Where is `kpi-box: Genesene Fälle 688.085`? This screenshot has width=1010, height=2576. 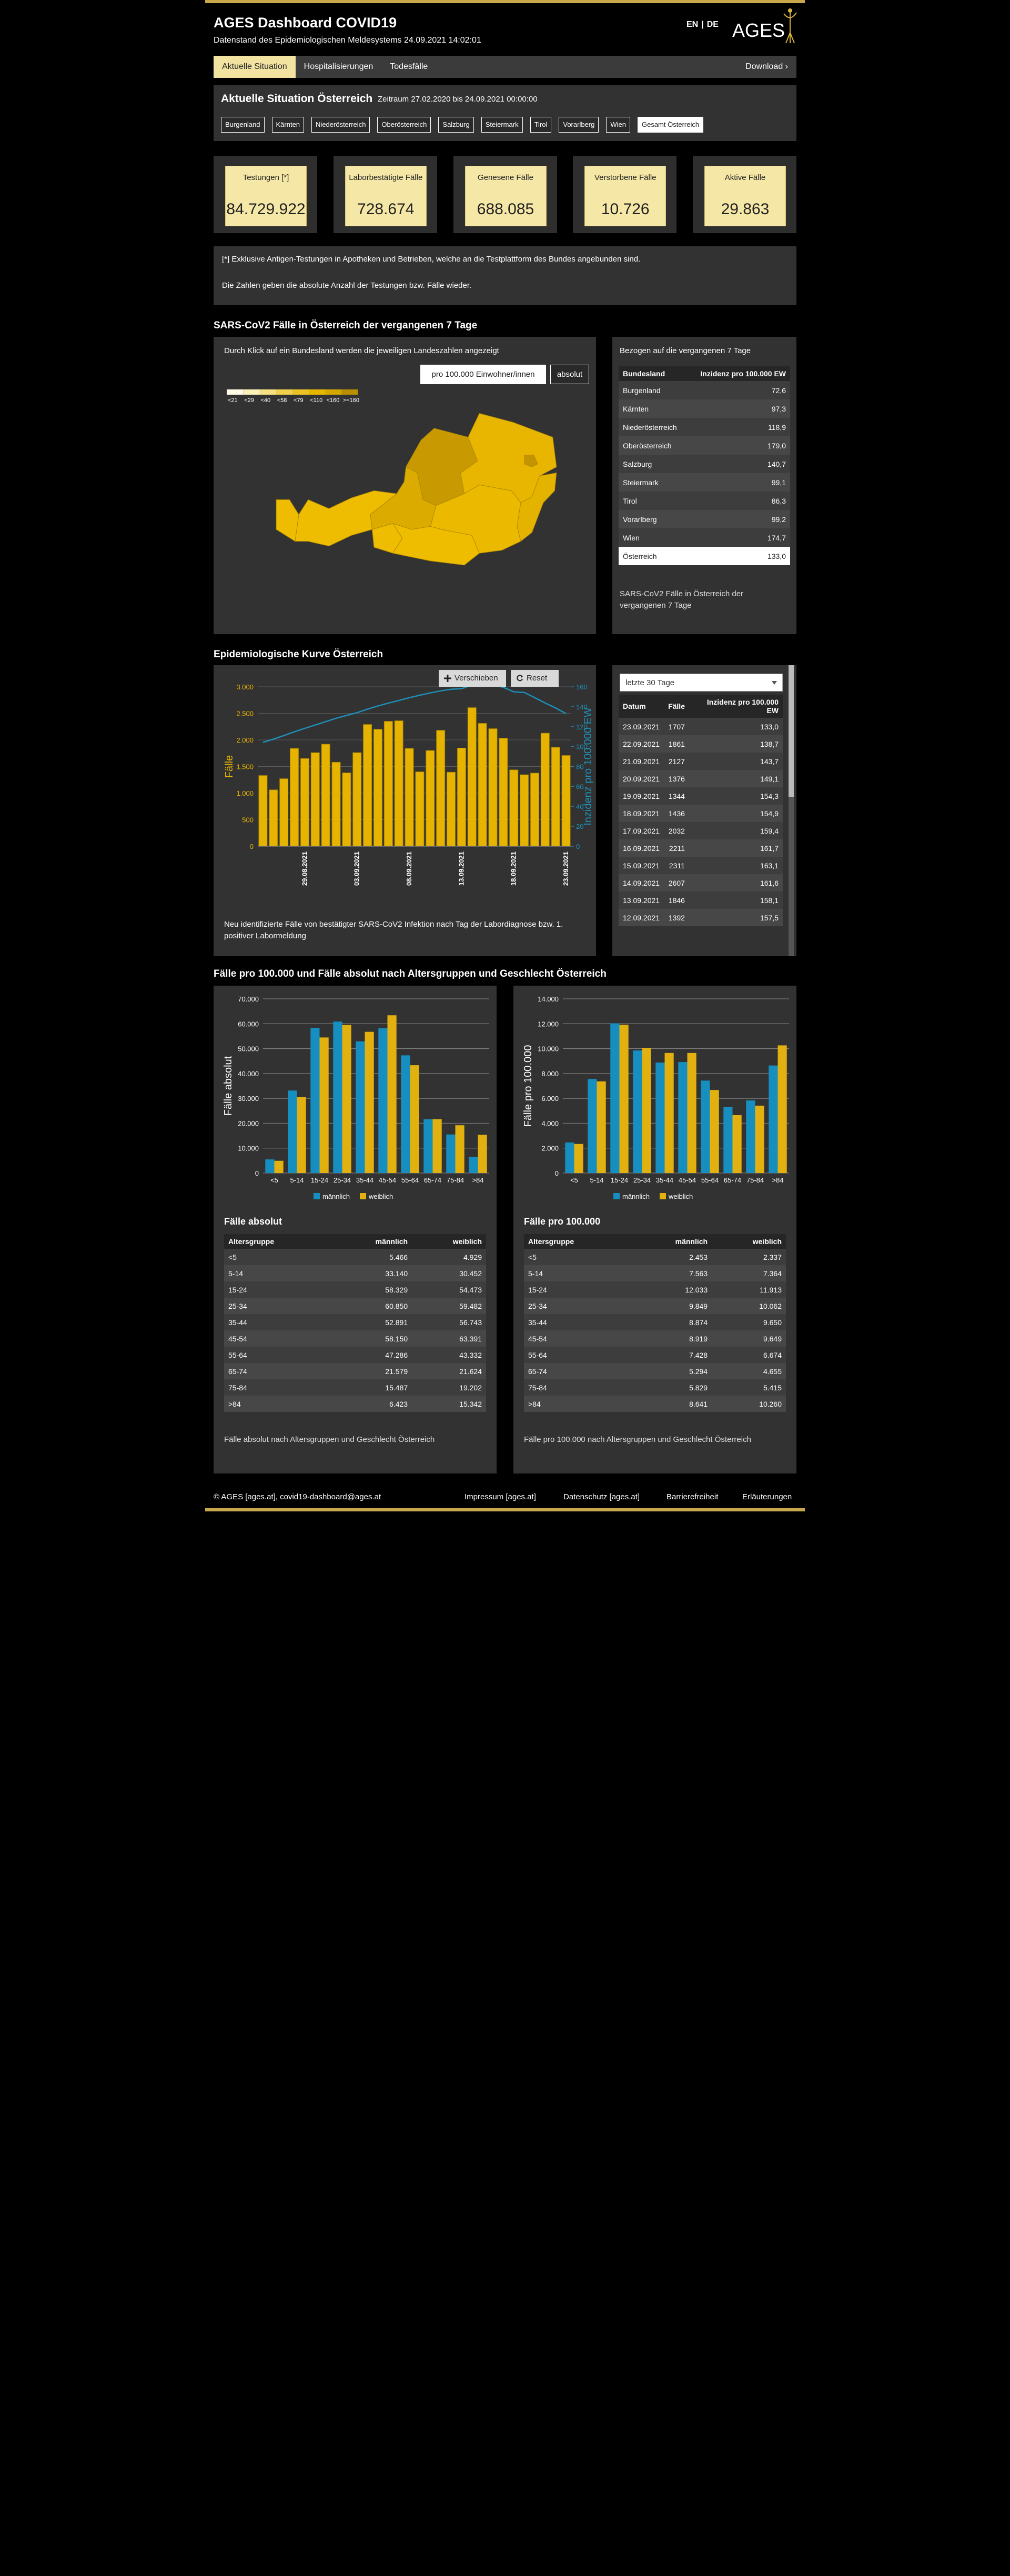 kpi-box: Genesene Fälle 688.085 is located at coordinates (505, 194).